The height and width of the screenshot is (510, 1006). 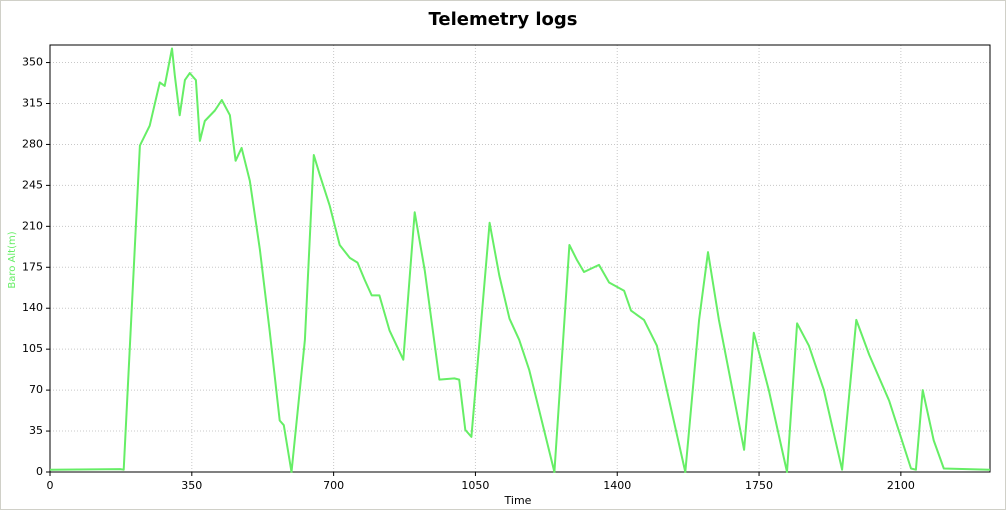 I want to click on y-axis-label: Baro Alt(m), so click(x=12, y=259).